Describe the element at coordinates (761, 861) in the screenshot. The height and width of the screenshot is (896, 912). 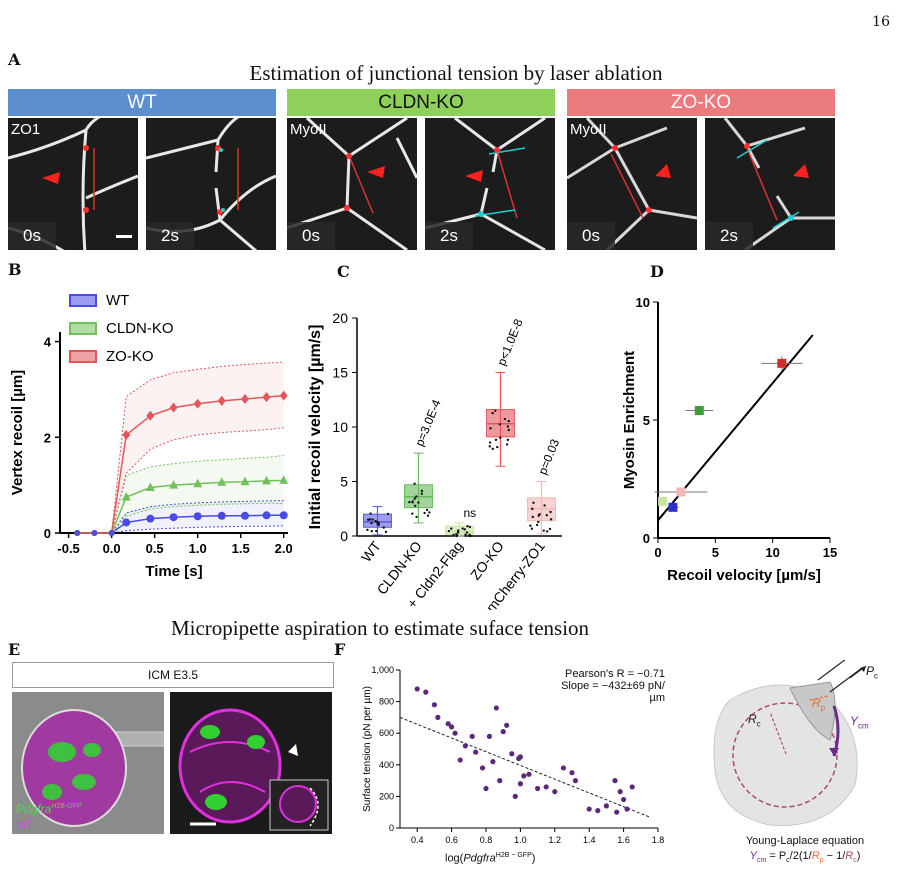
I see `eq-y-sub: cm` at that location.